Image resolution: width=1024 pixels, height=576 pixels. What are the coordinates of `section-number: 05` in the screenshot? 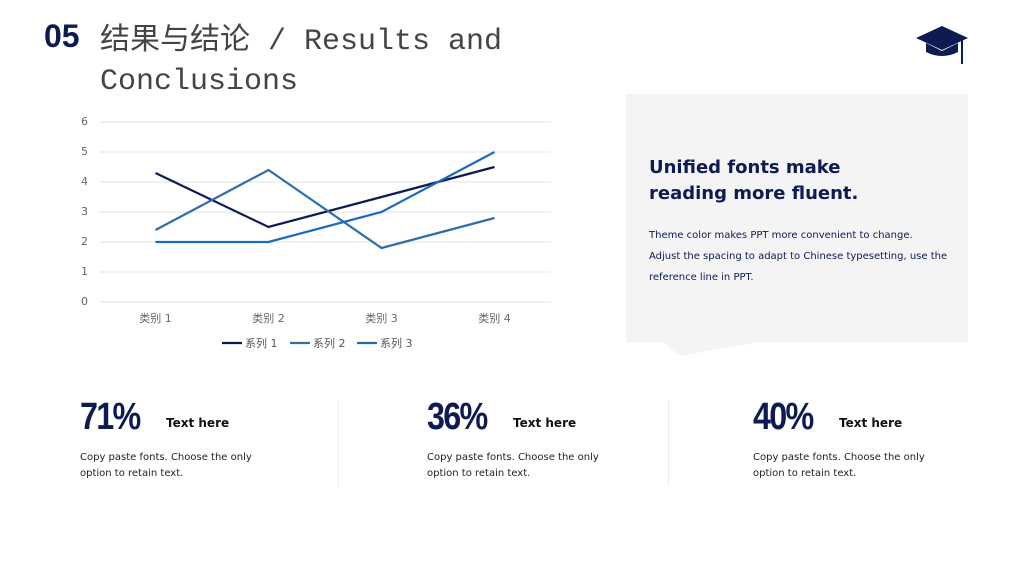 It's located at (62, 36).